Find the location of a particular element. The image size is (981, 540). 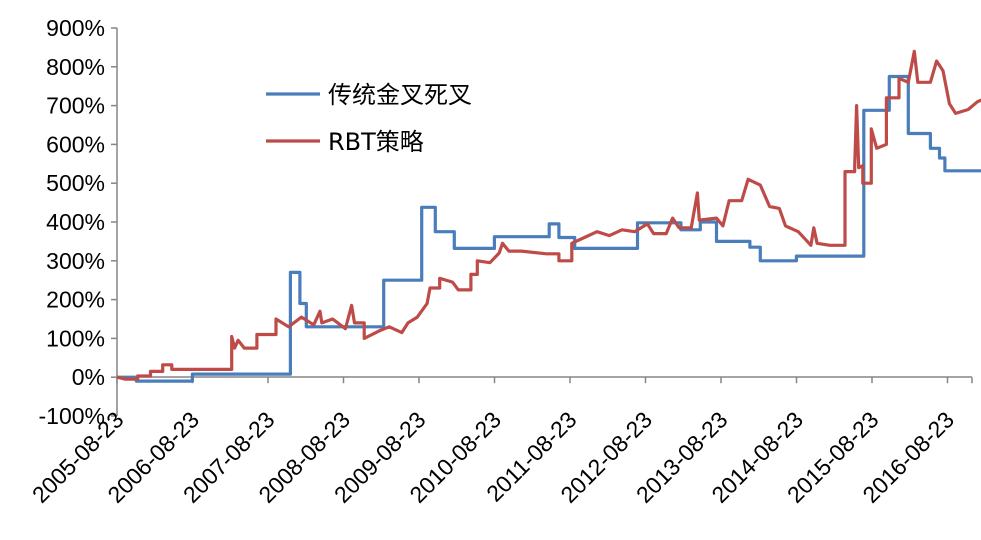

y-tick-label: 600% is located at coordinates (75, 144).